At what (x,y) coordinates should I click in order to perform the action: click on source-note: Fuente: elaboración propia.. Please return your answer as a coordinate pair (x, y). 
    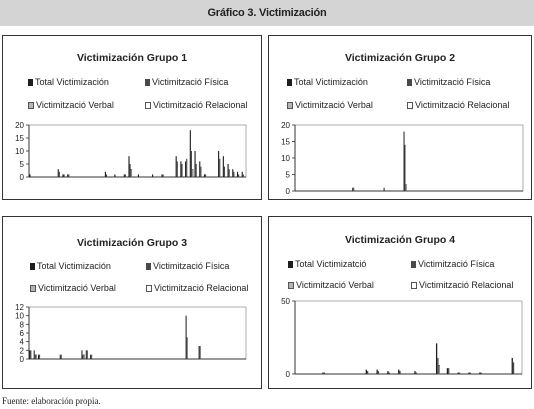
    Looking at the image, I should click on (51, 401).